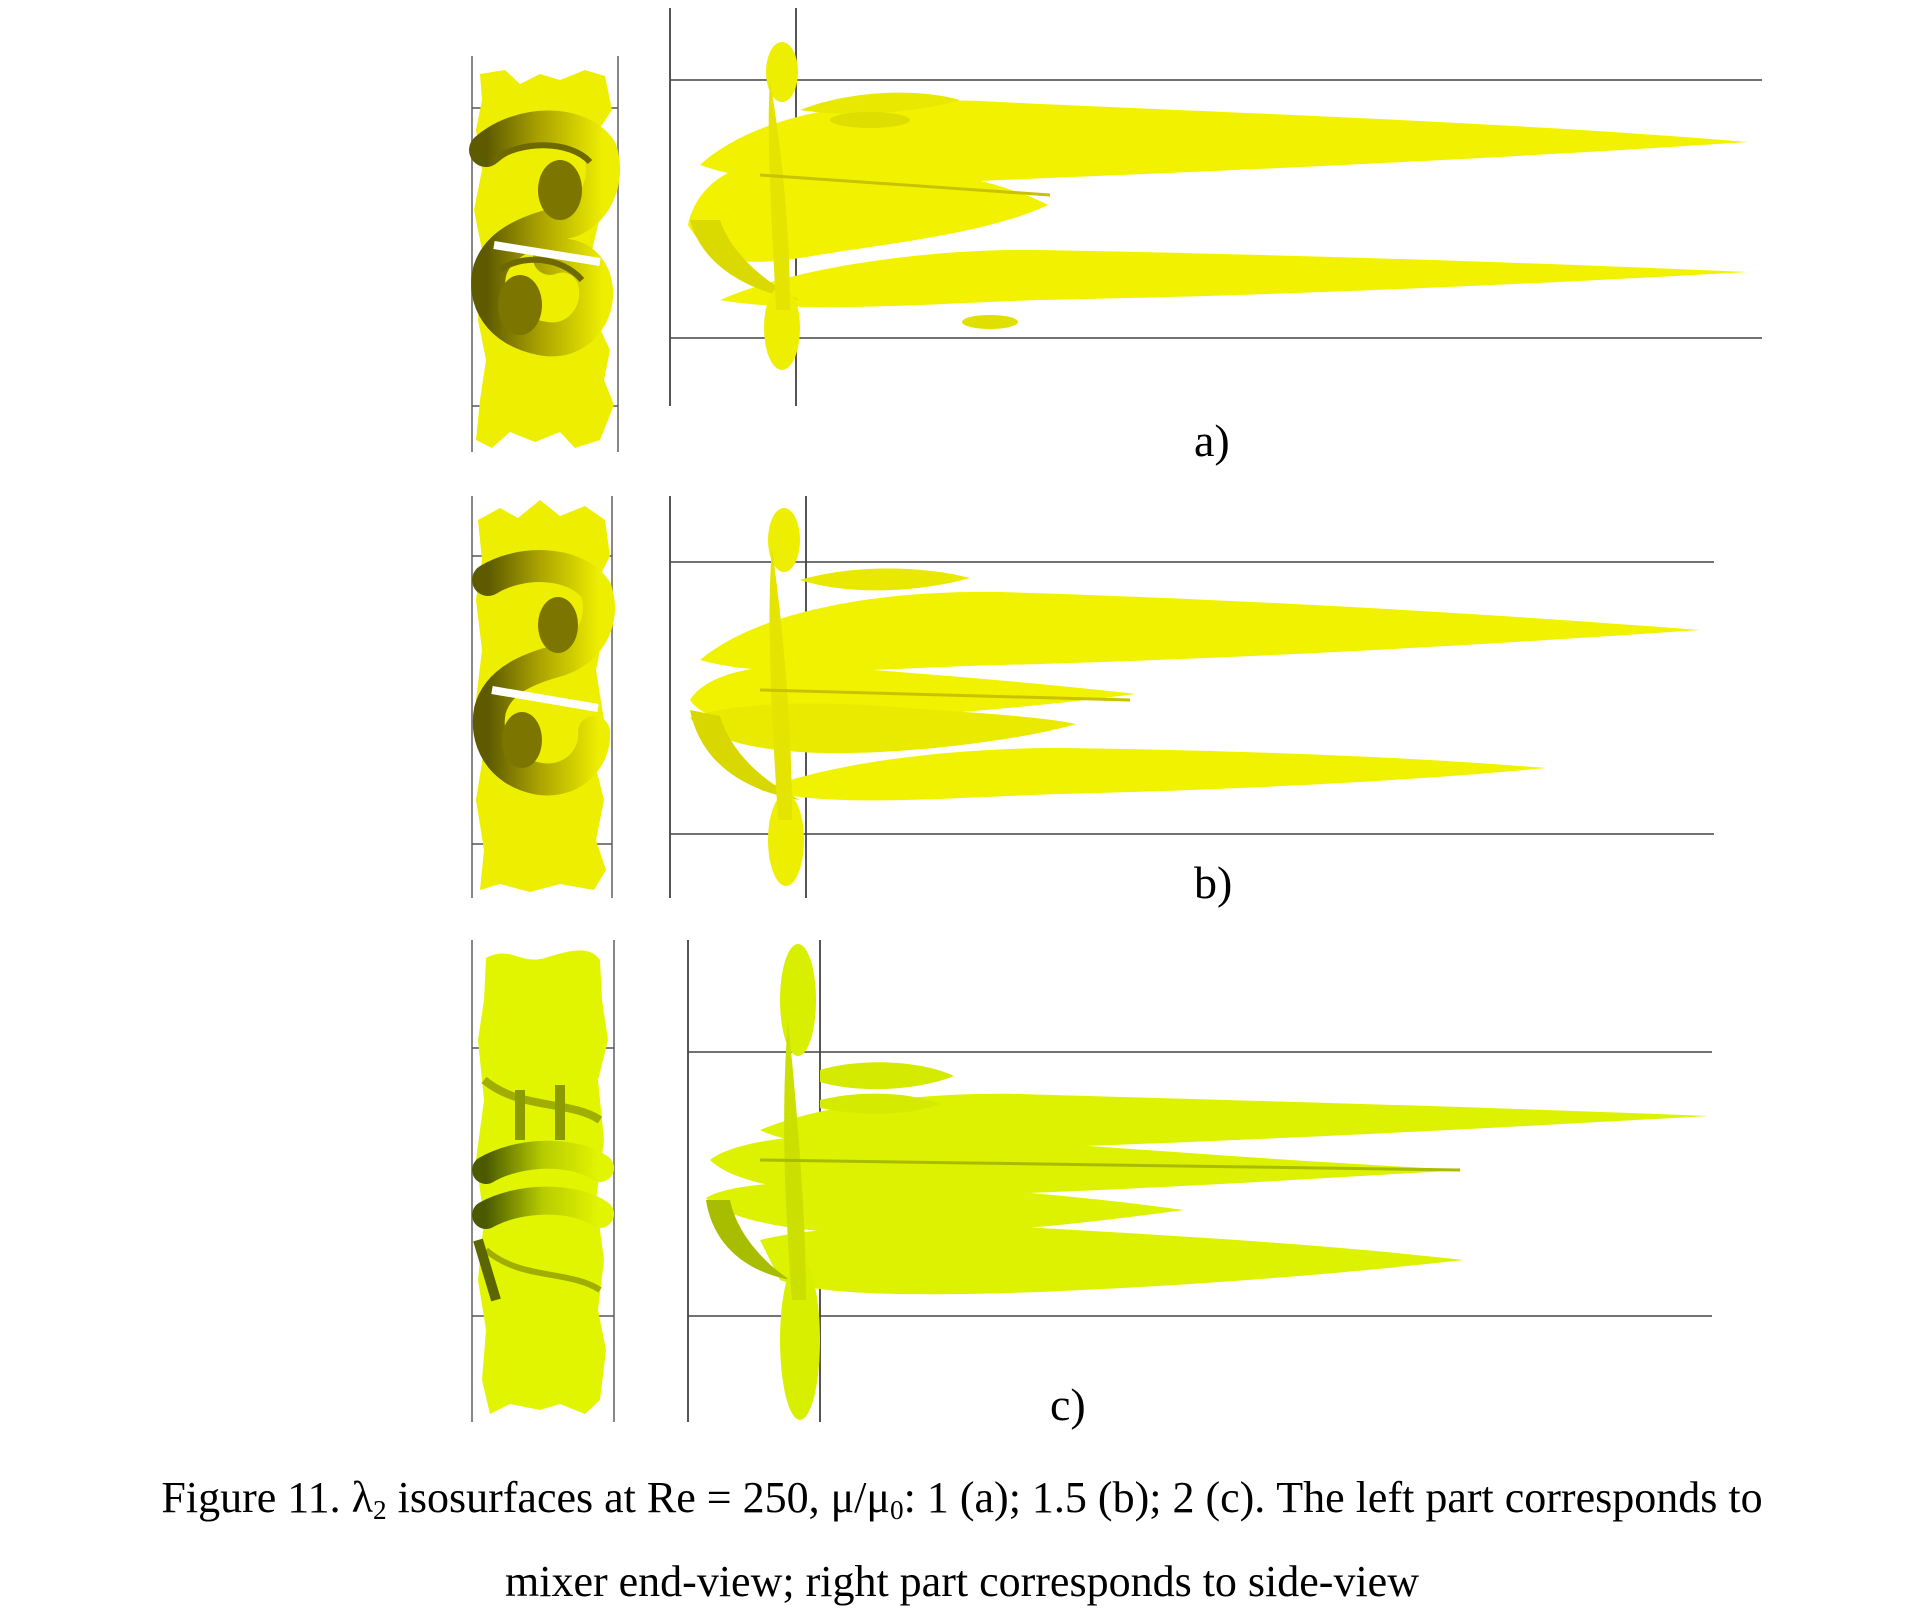  What do you see at coordinates (362, 1497) in the screenshot?
I see `lambda-symbol: λ` at bounding box center [362, 1497].